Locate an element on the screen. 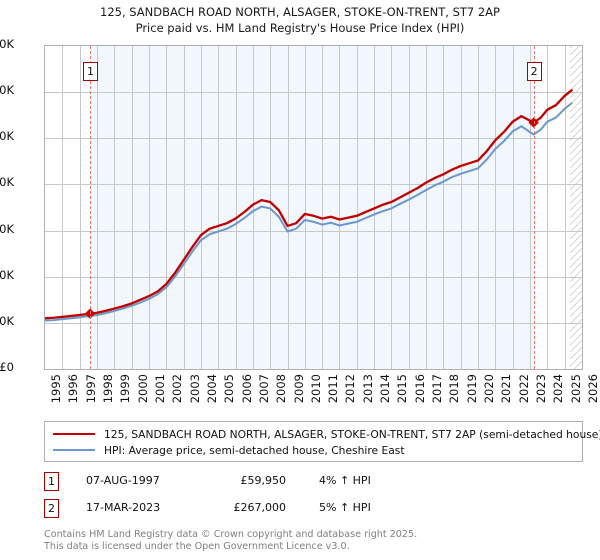 The height and width of the screenshot is (560, 600). y-axis-tick-label: £100K is located at coordinates (7, 274).